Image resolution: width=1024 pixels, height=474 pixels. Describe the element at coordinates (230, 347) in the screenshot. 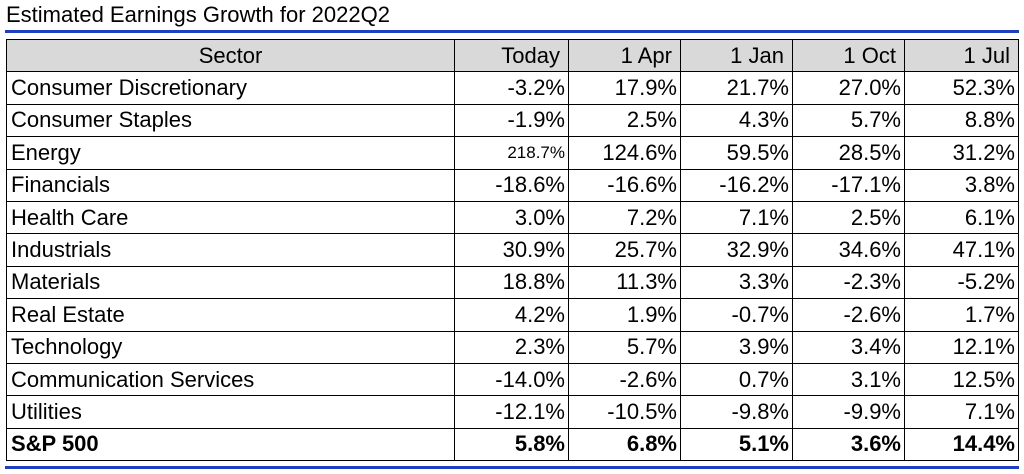

I see `sector-cell: Technology` at that location.